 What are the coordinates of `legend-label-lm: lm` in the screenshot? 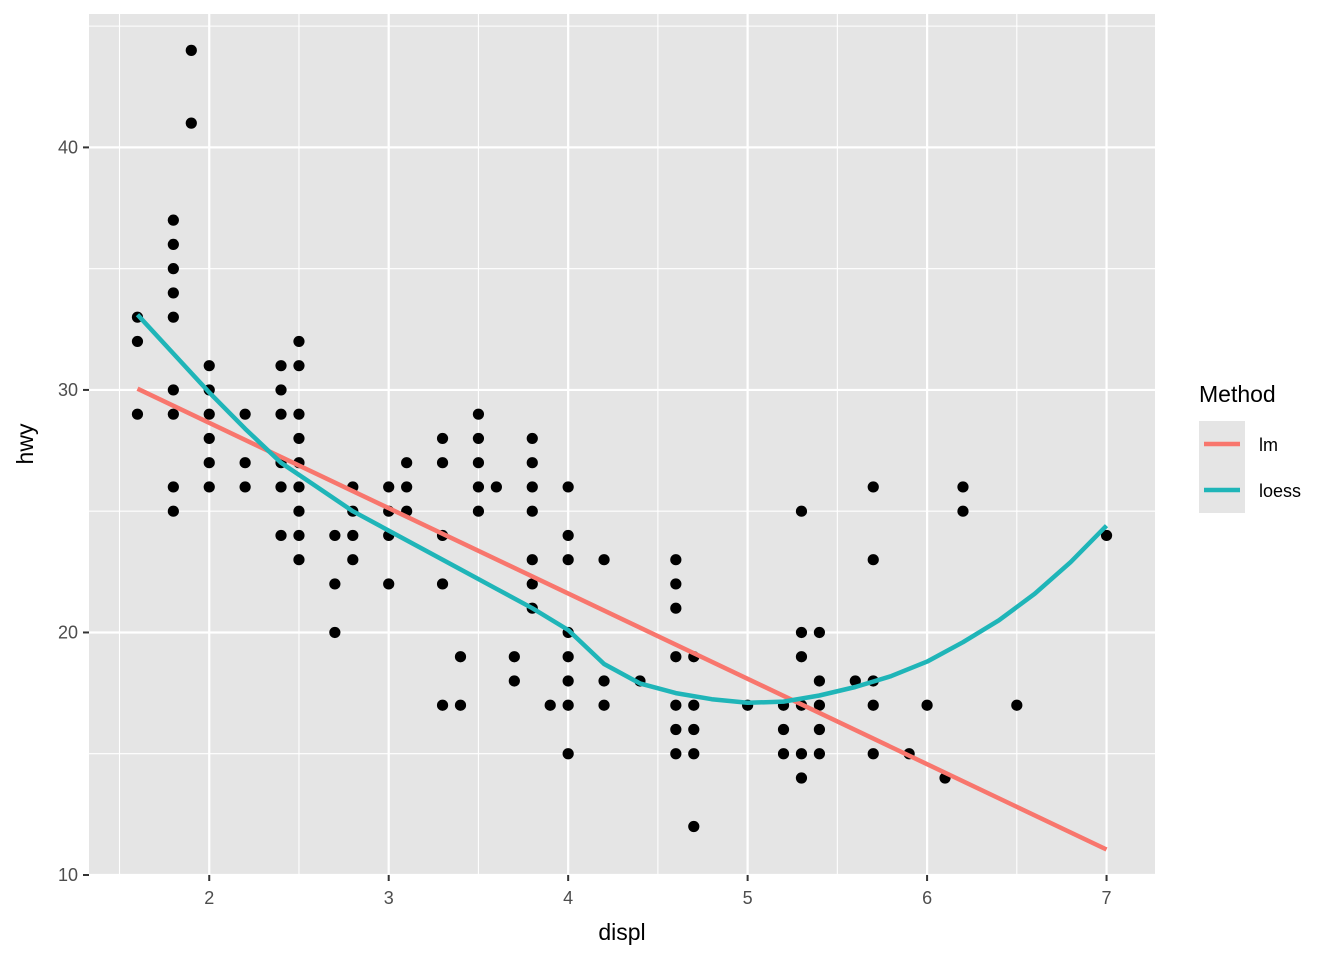 It's located at (1268, 445).